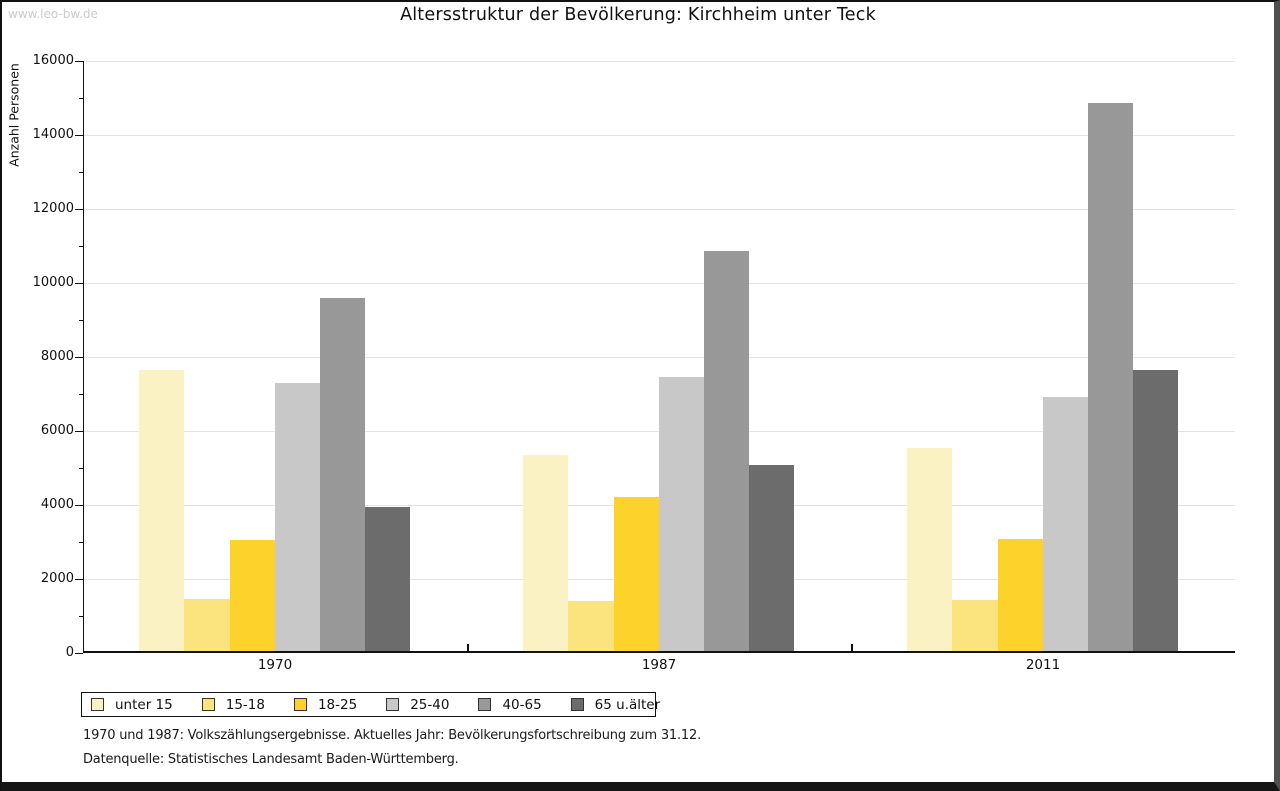  Describe the element at coordinates (430, 704) in the screenshot. I see `legend-label: 25-40` at that location.